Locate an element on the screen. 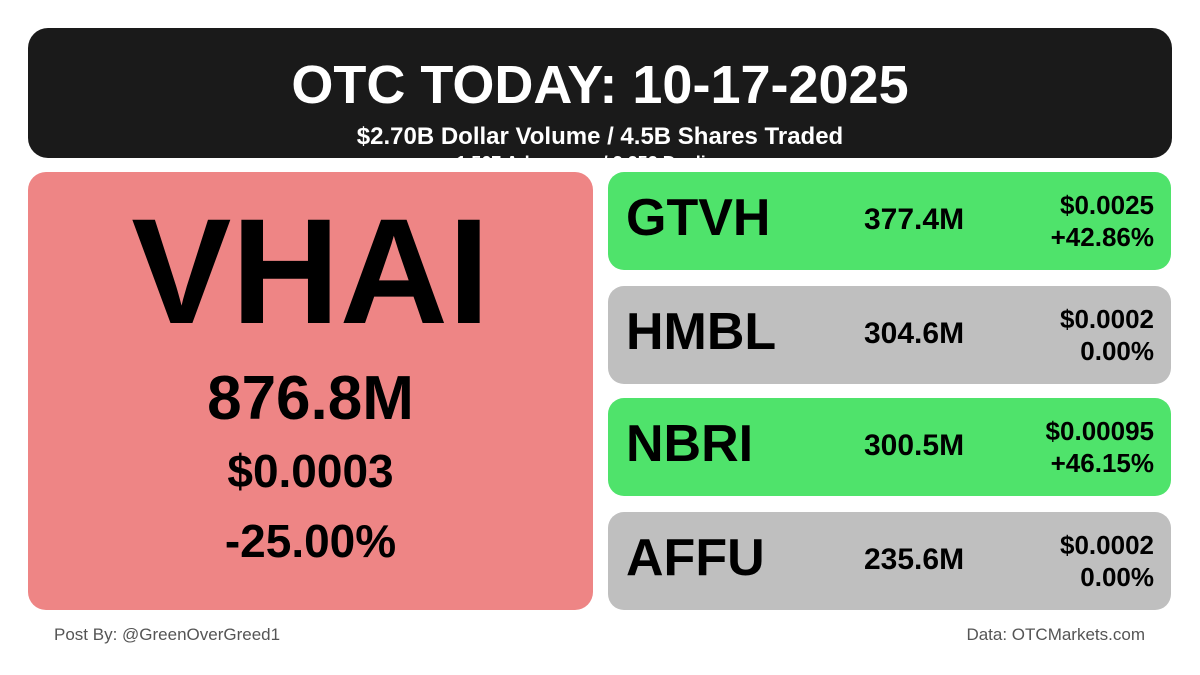  featured-ticker: VHAI is located at coordinates (310, 271).